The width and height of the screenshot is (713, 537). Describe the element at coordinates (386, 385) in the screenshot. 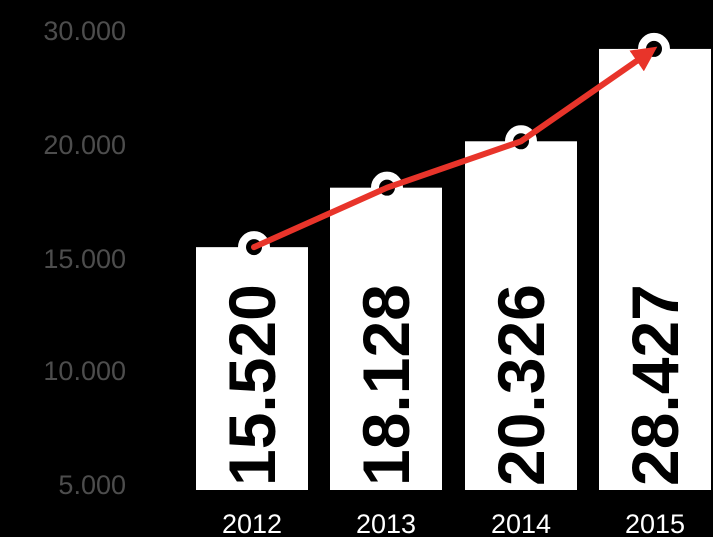

I see `value-label: 18.128` at that location.